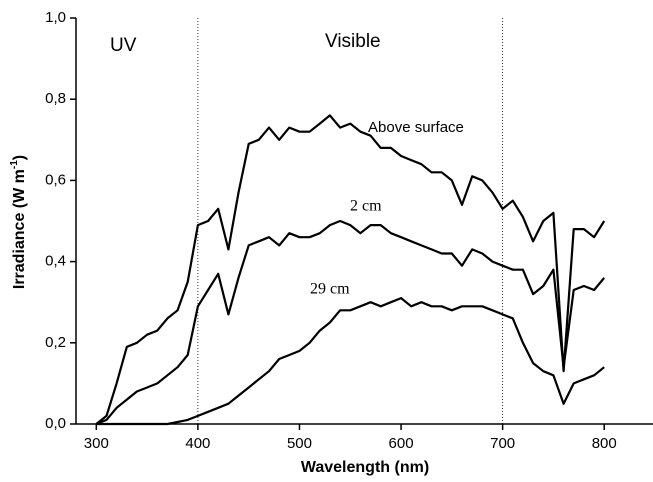 This screenshot has height=482, width=653. Describe the element at coordinates (96, 443) in the screenshot. I see `x-tick-label: 300` at that location.